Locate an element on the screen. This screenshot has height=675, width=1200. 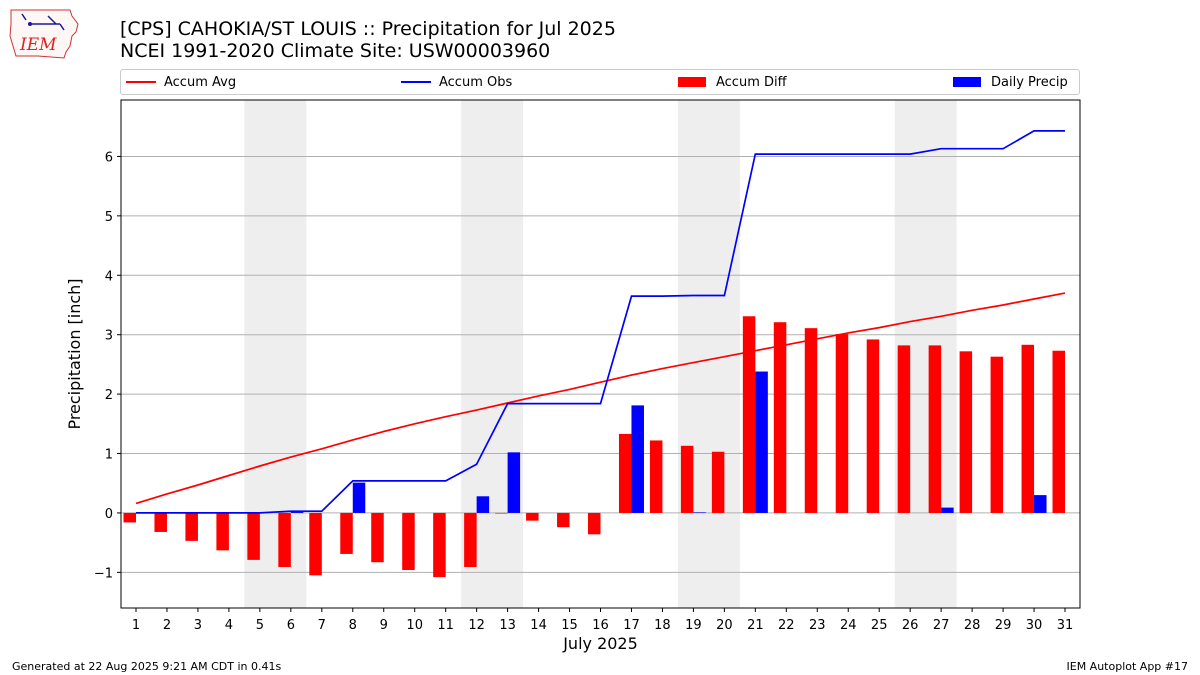
legend-swatch-daily-precip is located at coordinates (967, 82).